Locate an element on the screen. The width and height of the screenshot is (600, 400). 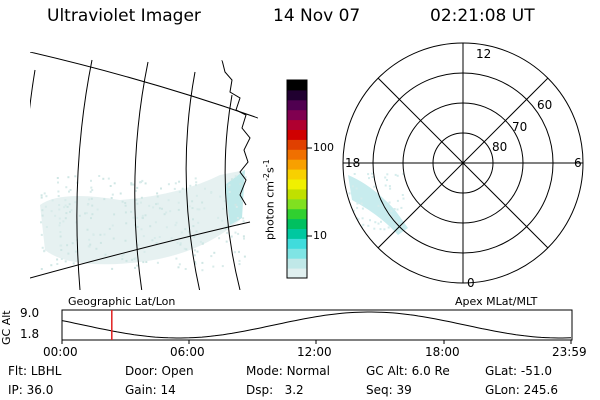
colorbar-tick-10: 10 is located at coordinates (320, 235).